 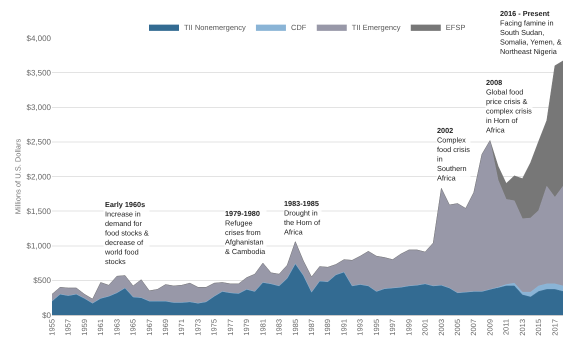 What do you see at coordinates (47, 315) in the screenshot?
I see `y-tick-label: $0` at bounding box center [47, 315].